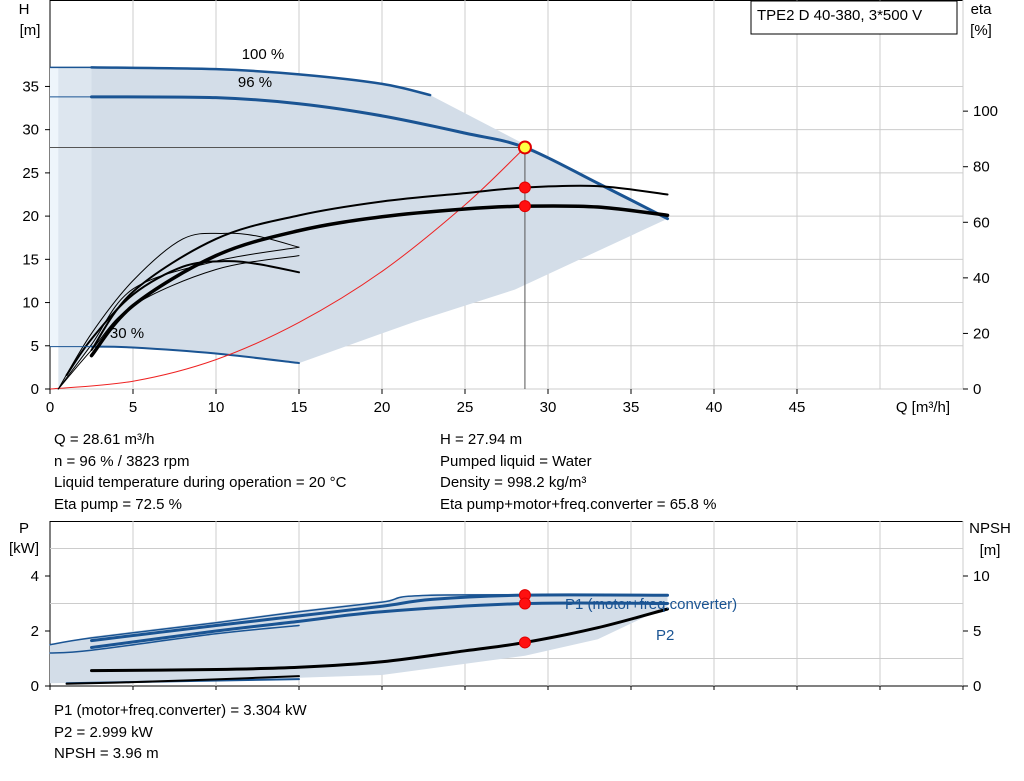 The width and height of the screenshot is (1024, 781). Describe the element at coordinates (30, 216) in the screenshot. I see `y-tick-label: 20` at that location.